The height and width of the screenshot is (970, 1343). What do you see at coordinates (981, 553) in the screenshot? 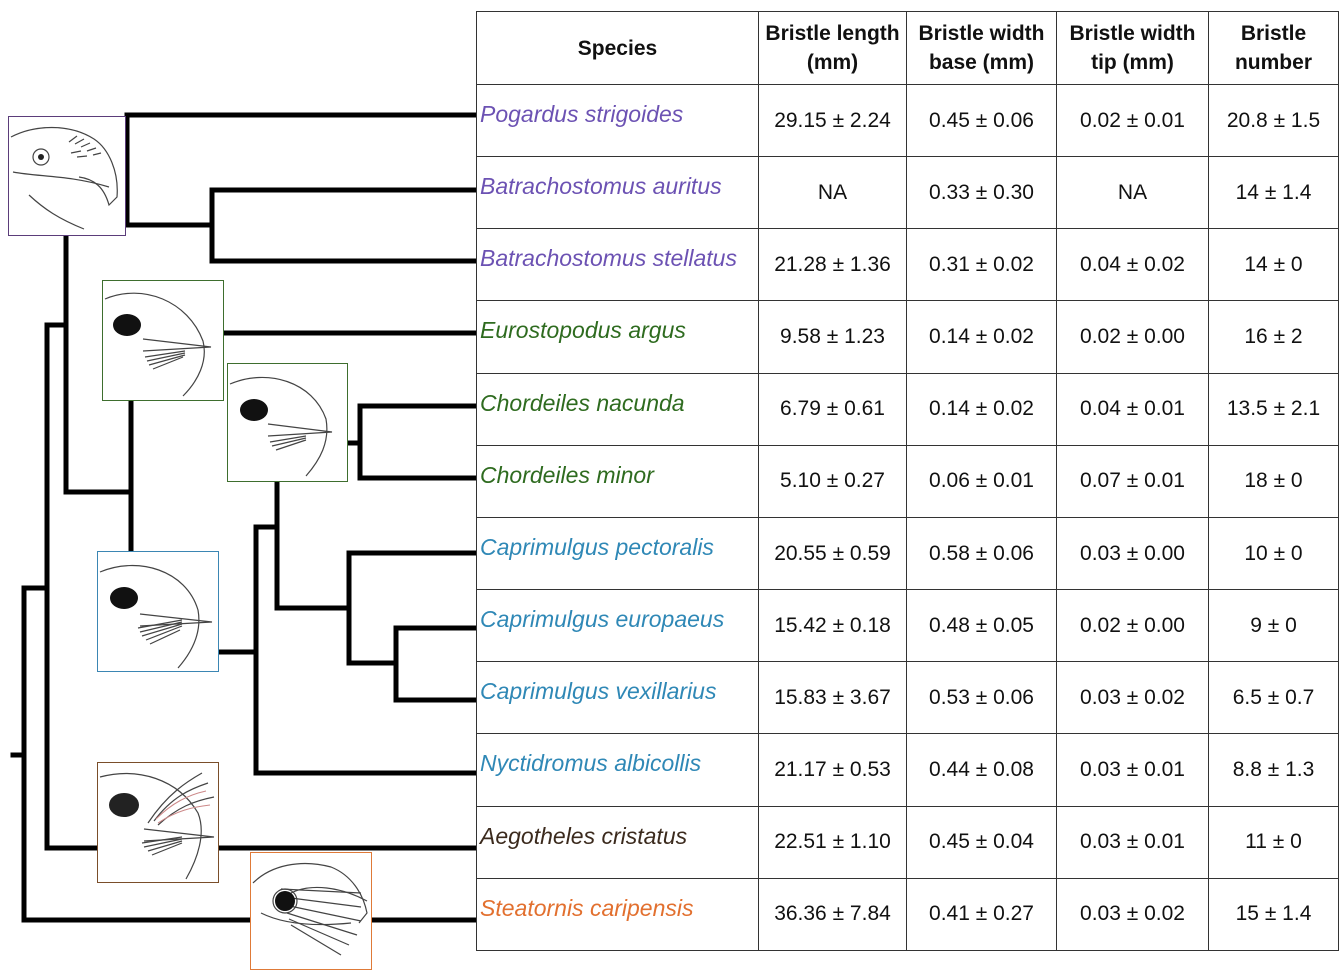
I see `bristle-width-base-value: 0.58 ± 0.06` at bounding box center [981, 553].